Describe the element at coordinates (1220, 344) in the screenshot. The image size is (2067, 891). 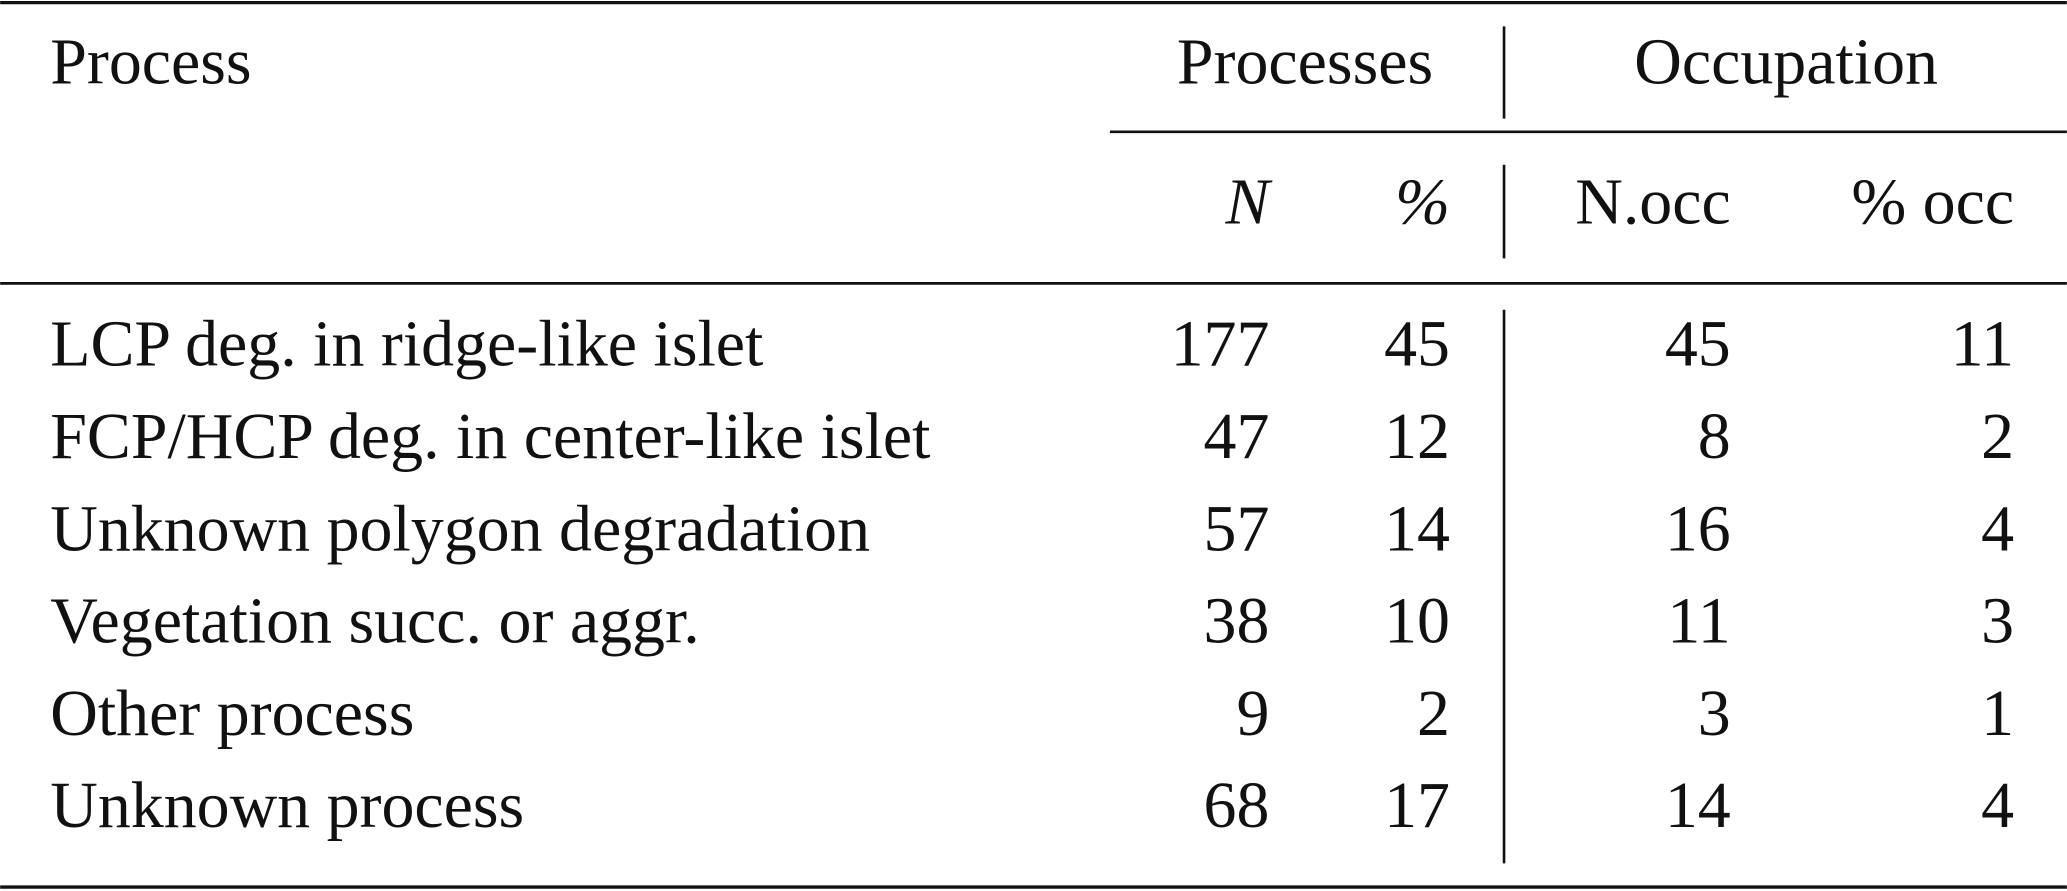
I see `table-cell: 177` at that location.